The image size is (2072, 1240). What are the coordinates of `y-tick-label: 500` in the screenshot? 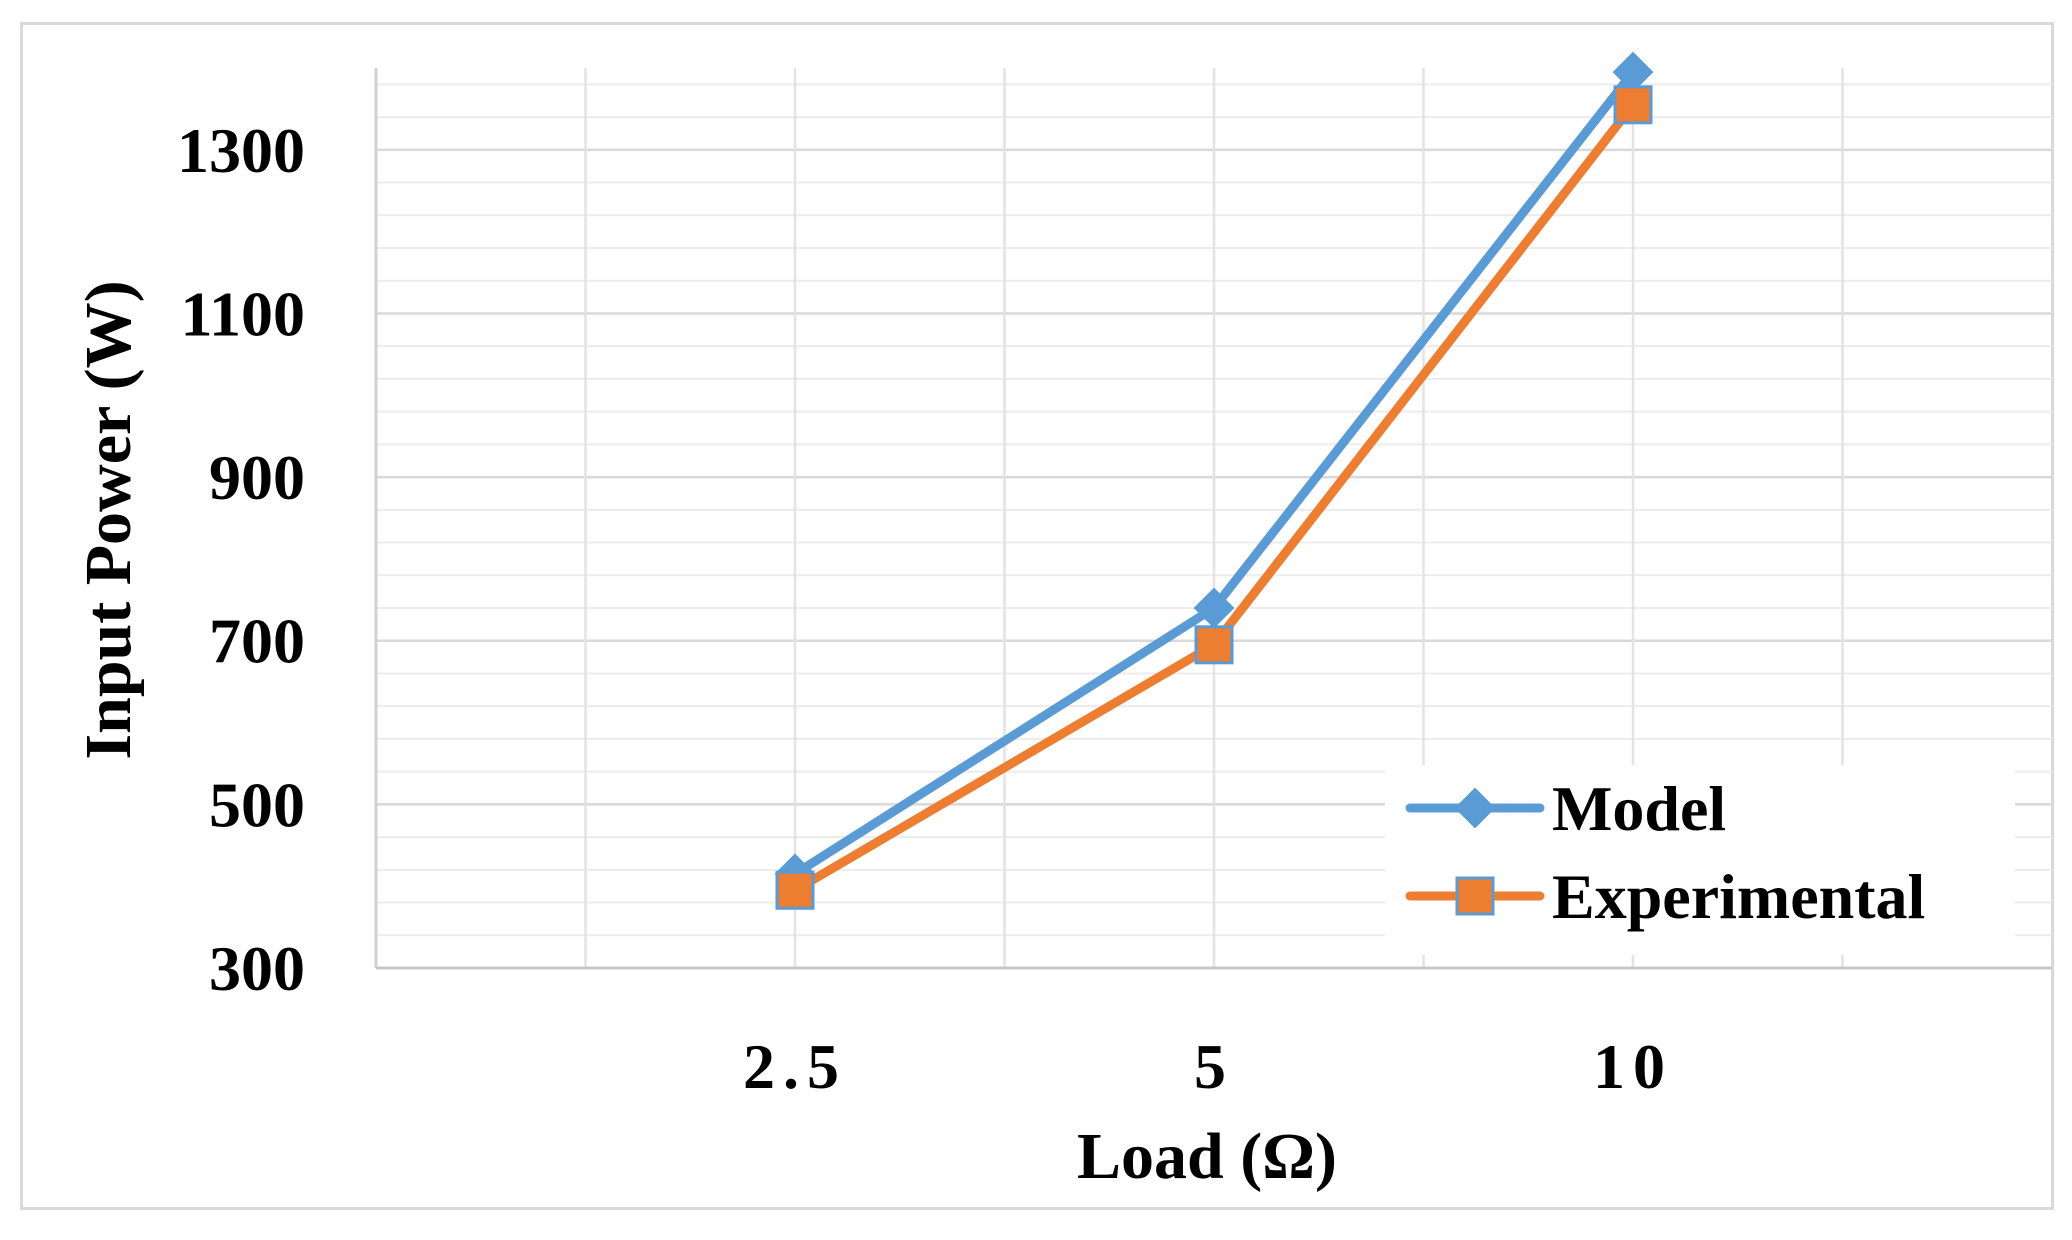 It's located at (257, 804).